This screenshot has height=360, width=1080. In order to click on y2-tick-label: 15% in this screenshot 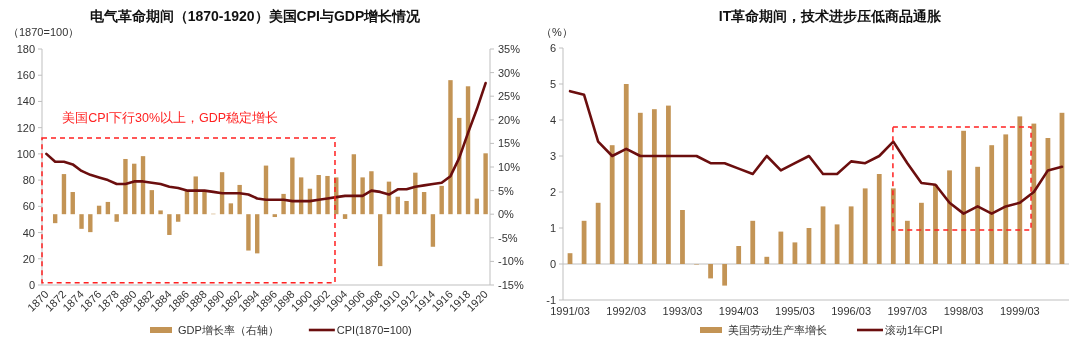, I will do `click(509, 143)`.